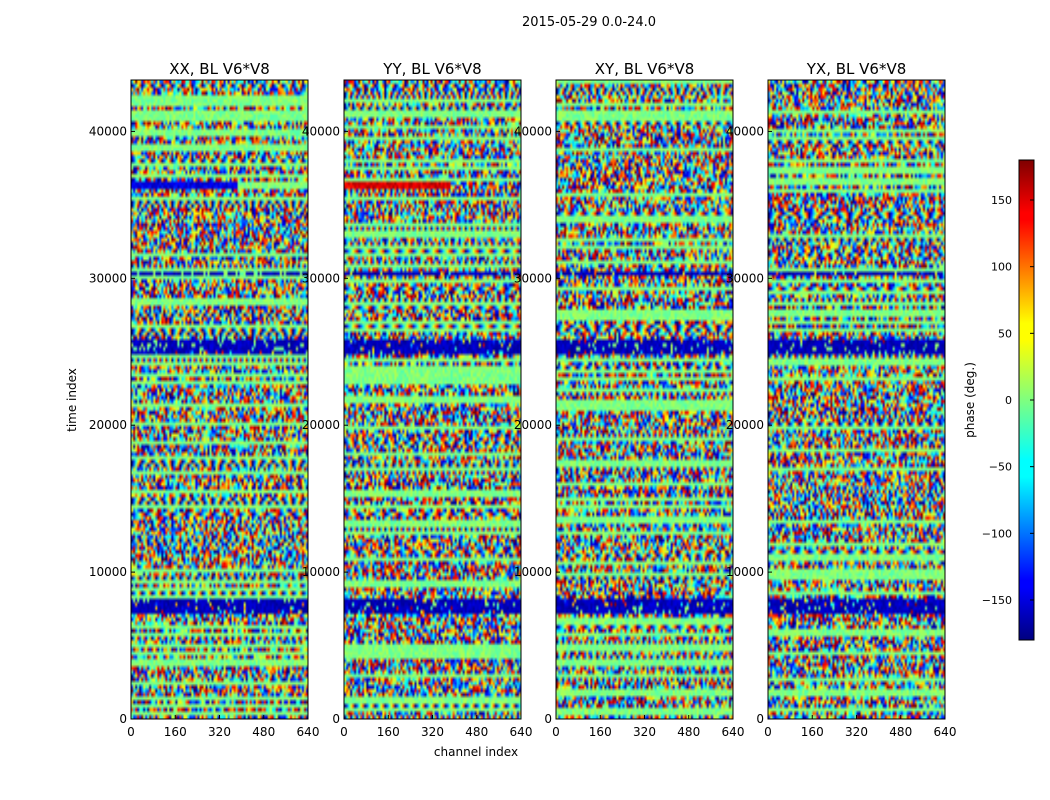 This screenshot has width=1050, height=800. I want to click on figure-suptitle: 2015-05-29 0.0-24.0, so click(589, 22).